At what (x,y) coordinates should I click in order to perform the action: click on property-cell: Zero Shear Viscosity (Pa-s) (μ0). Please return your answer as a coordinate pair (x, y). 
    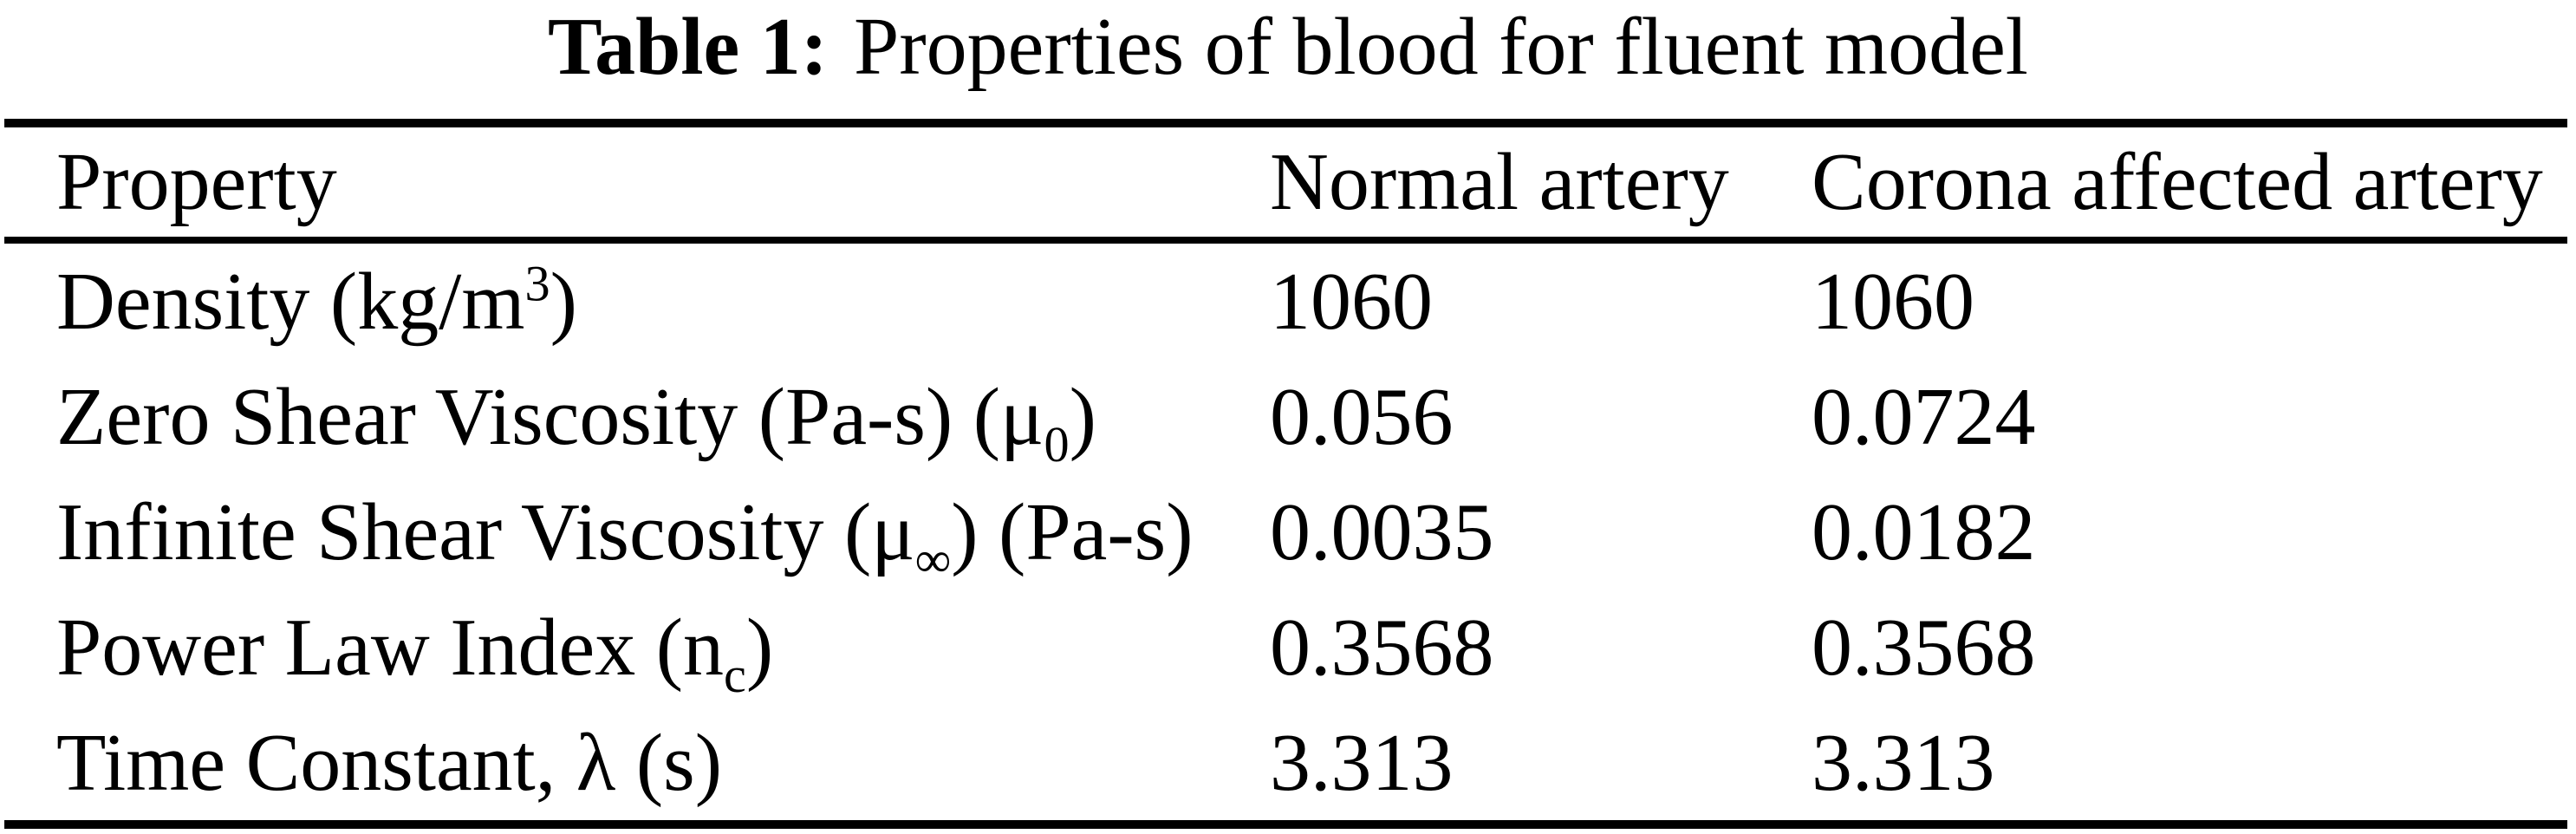
    Looking at the image, I should click on (637, 416).